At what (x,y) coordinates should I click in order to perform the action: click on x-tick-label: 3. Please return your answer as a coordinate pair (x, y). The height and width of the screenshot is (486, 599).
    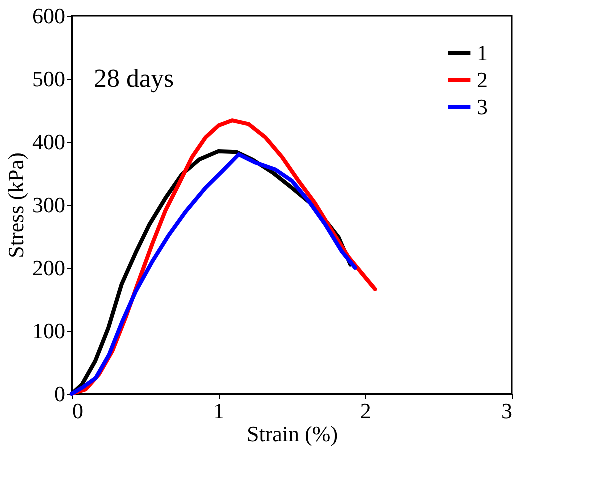
    Looking at the image, I should click on (507, 411).